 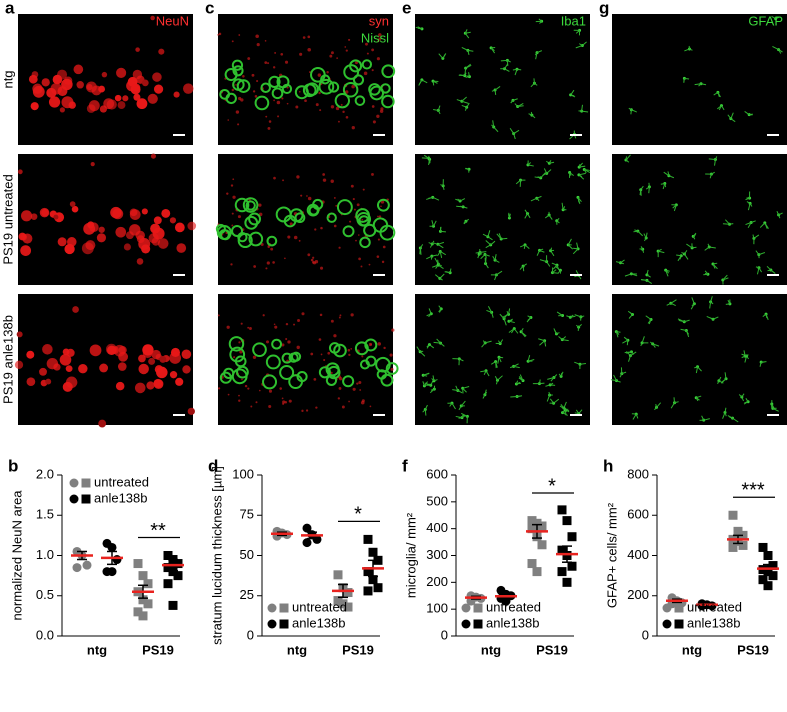 I want to click on panel-letter: g, so click(x=604, y=8).